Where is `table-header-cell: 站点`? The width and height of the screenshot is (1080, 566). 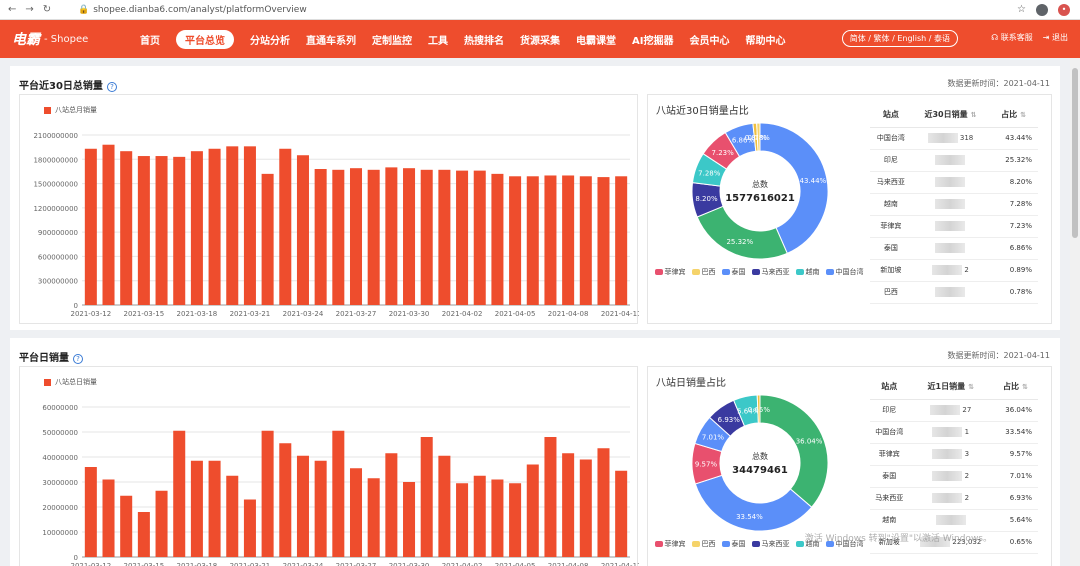
table-header-cell: 站点 is located at coordinates (891, 115).